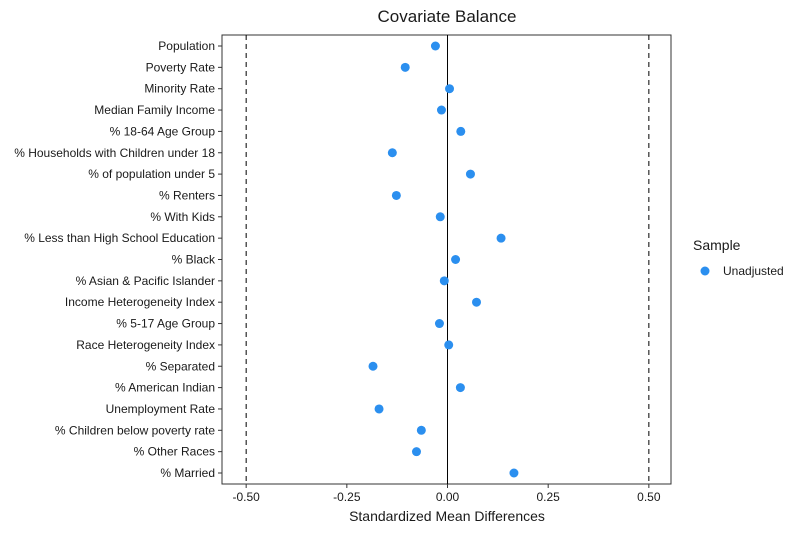 This screenshot has height=535, width=802. Describe the element at coordinates (140, 302) in the screenshot. I see `y-tick-label: Income Heterogeneity Index` at that location.